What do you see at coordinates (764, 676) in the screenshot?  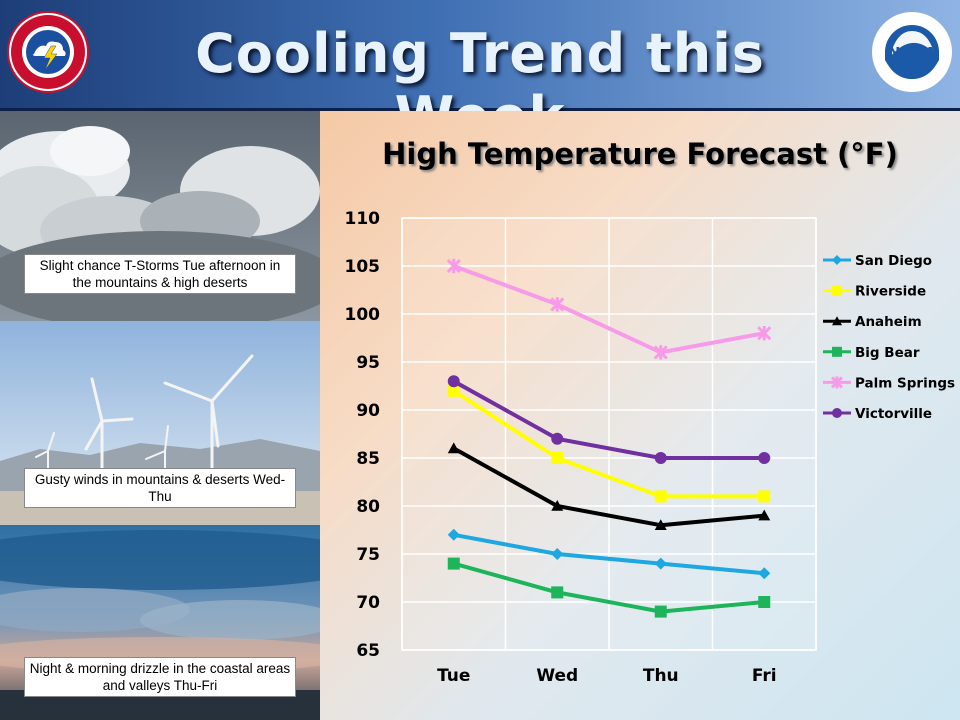 I see `x-tick-label: Fri` at bounding box center [764, 676].